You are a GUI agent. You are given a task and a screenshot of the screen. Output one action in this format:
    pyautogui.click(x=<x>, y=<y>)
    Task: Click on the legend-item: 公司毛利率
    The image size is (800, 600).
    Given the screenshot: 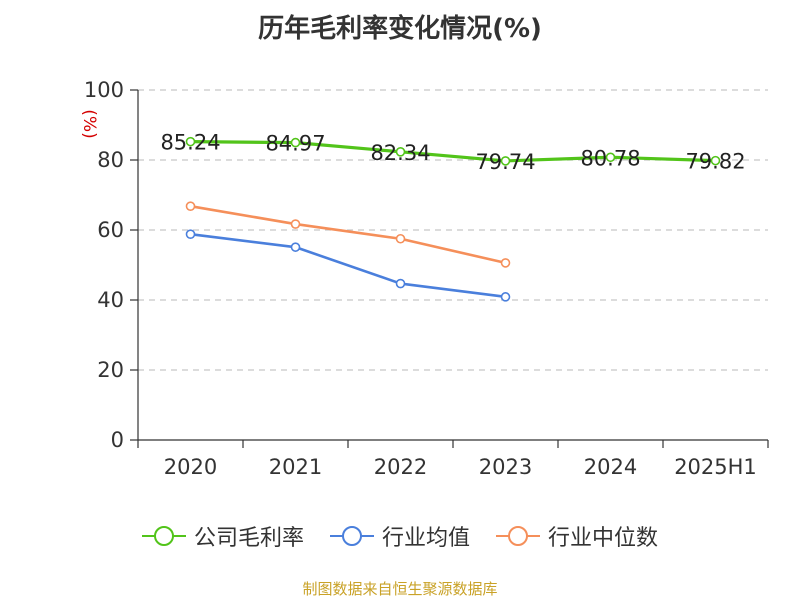 What is the action you would take?
    pyautogui.click(x=222, y=536)
    